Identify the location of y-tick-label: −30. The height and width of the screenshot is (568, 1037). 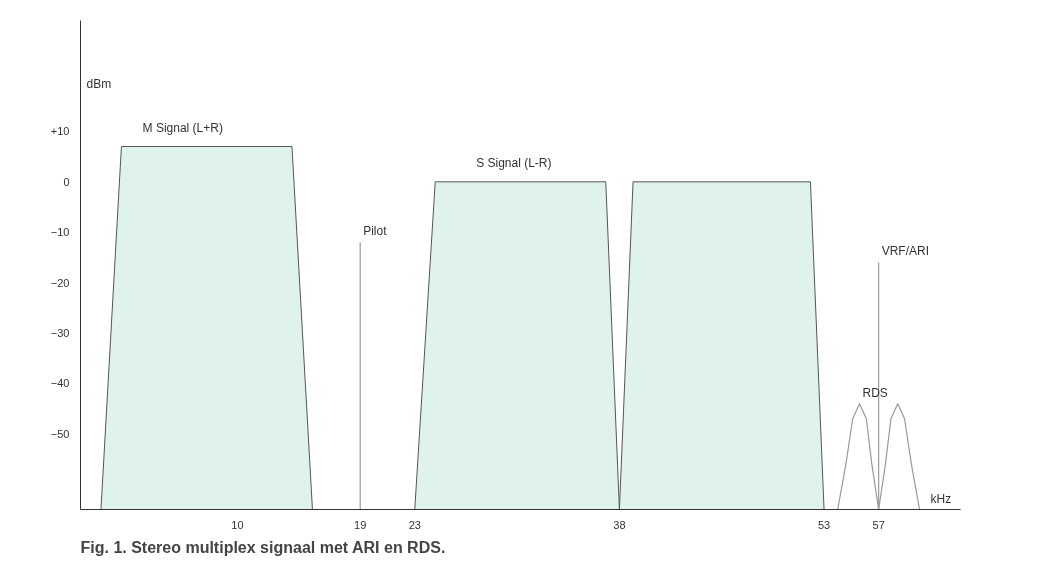
(60, 333).